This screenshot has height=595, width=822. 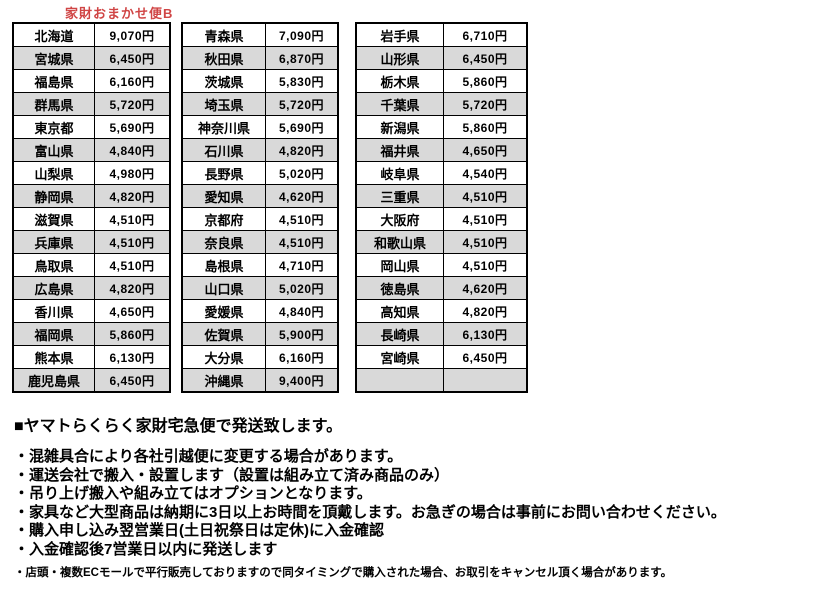 I want to click on prefecture-cell: 島根県, so click(x=223, y=265).